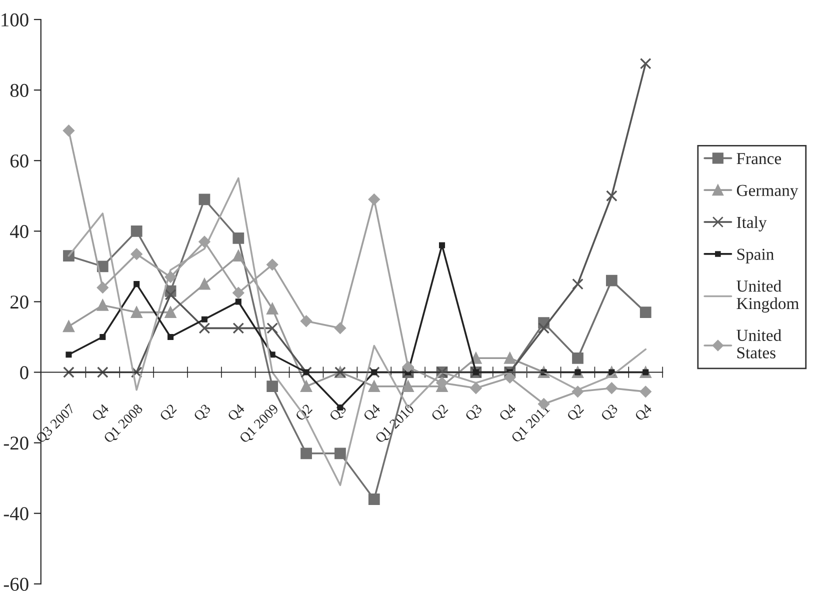  I want to click on y-tick-label: -40, so click(16, 513).